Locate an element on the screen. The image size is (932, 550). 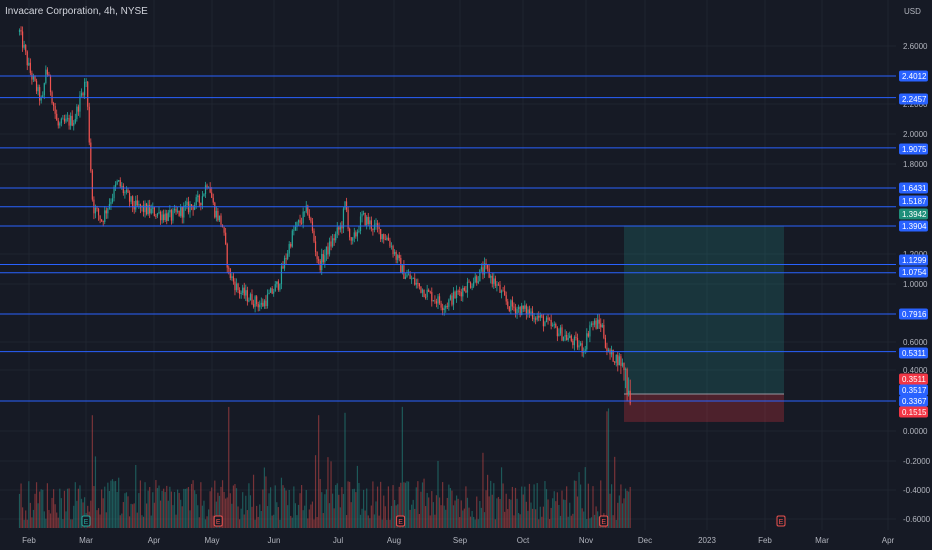
price-badge-label: 0.3367 is located at coordinates (914, 401).